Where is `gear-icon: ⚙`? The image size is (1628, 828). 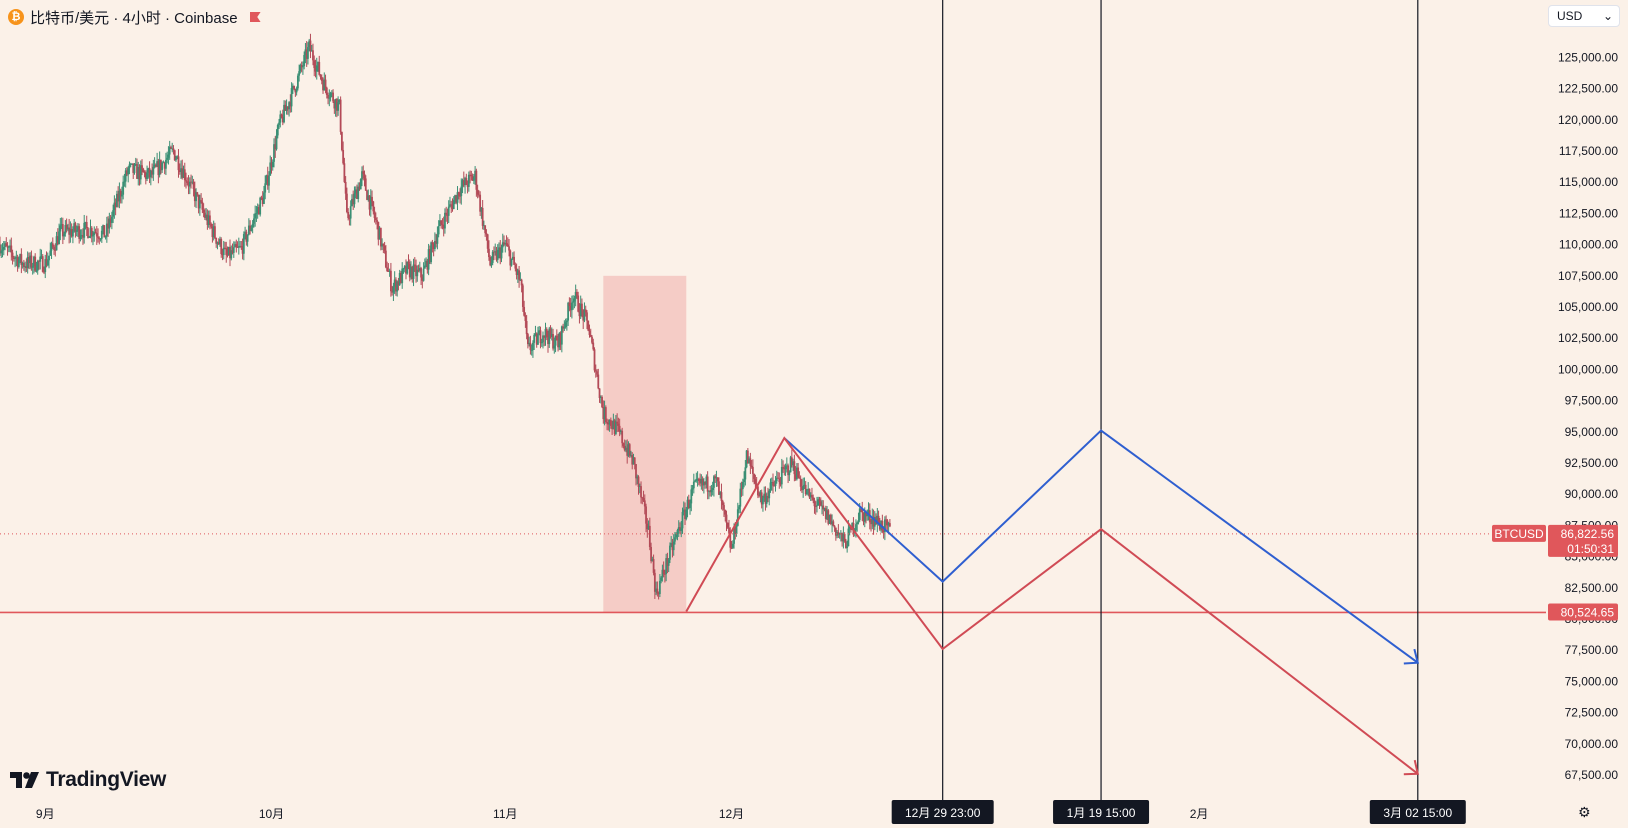
gear-icon: ⚙ is located at coordinates (1584, 812).